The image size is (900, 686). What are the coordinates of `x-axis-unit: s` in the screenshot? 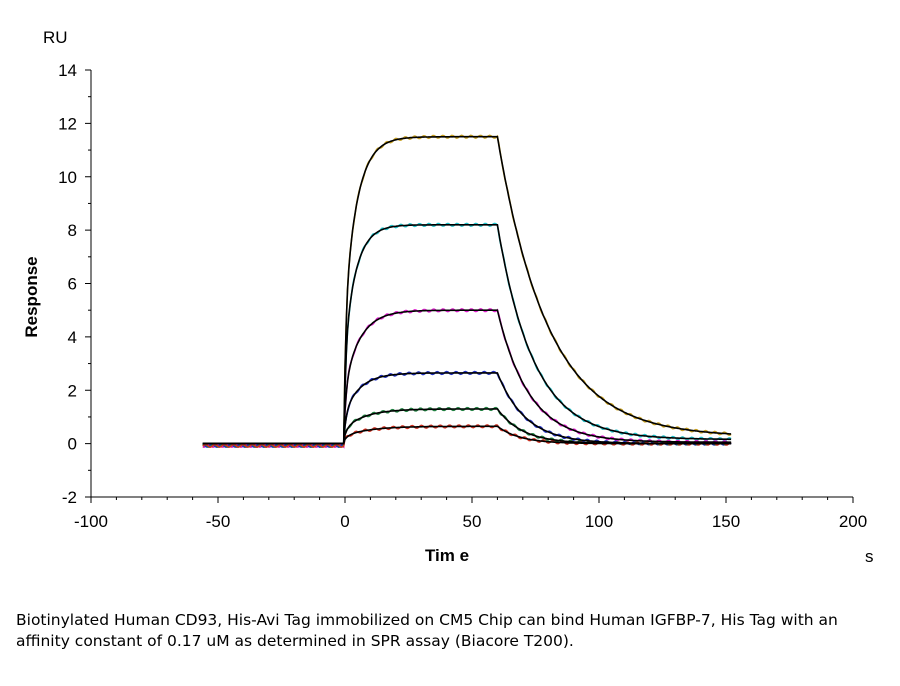 It's located at (869, 556).